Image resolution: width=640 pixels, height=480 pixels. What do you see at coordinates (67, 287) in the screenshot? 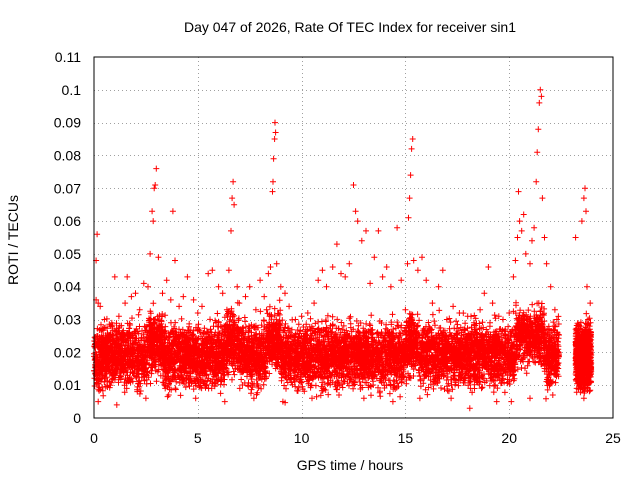
I see `y-tick-label: 0.04` at bounding box center [67, 287].